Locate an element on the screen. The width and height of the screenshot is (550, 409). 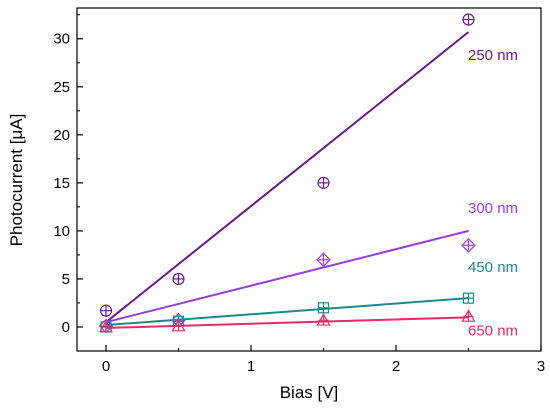
y-tick-label: 10 is located at coordinates (61, 231).